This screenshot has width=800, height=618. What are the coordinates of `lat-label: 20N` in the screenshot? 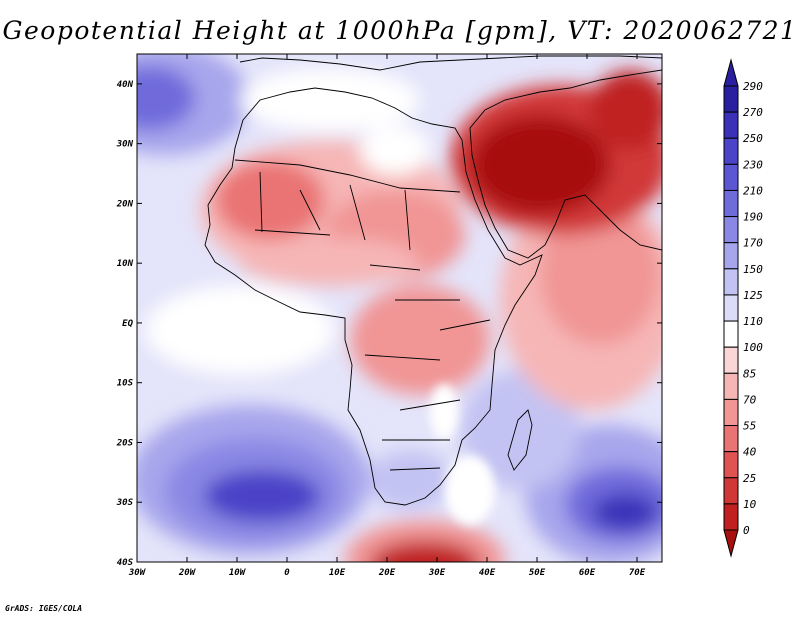 It's located at (125, 204).